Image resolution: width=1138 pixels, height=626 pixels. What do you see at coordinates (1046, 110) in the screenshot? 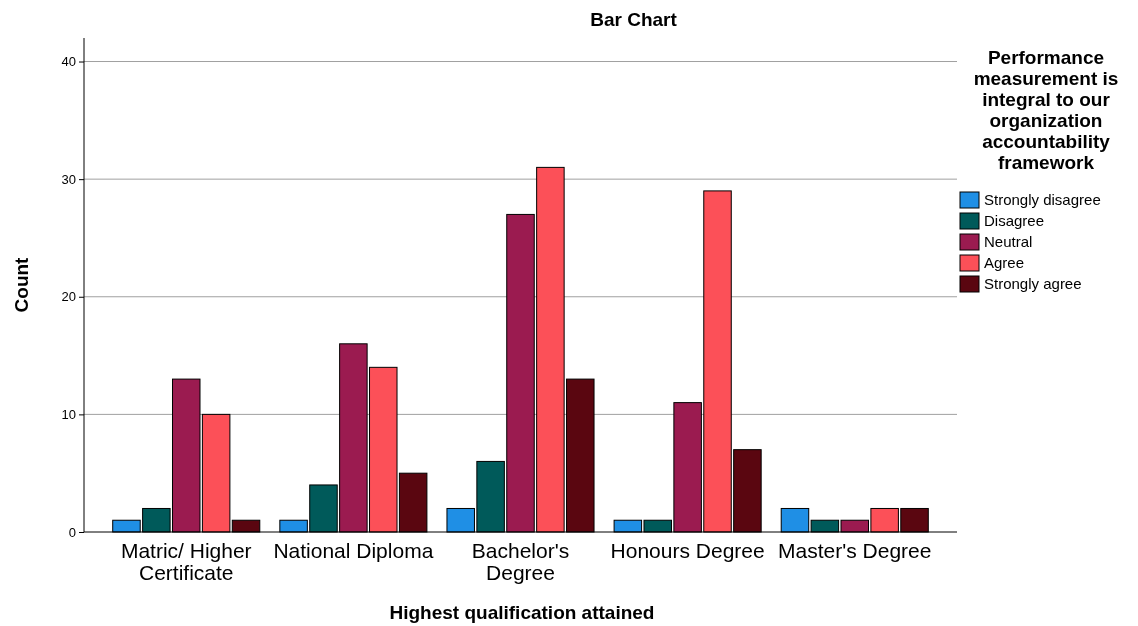
I see `legend-title: Performance measurement is integral to our organization accountability framework` at bounding box center [1046, 110].